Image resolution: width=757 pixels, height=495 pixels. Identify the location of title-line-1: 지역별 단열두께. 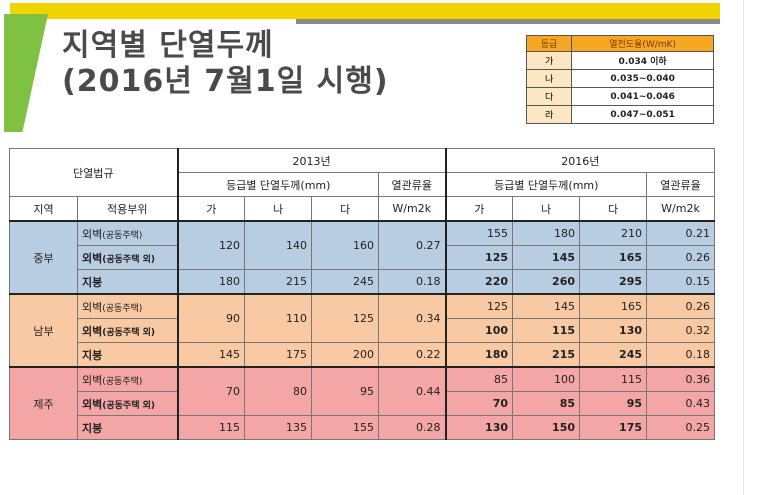
(168, 45).